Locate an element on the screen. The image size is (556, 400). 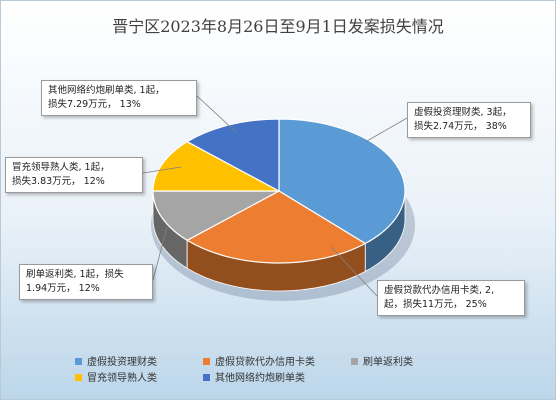
leader-line-other is located at coordinates (217, 114).